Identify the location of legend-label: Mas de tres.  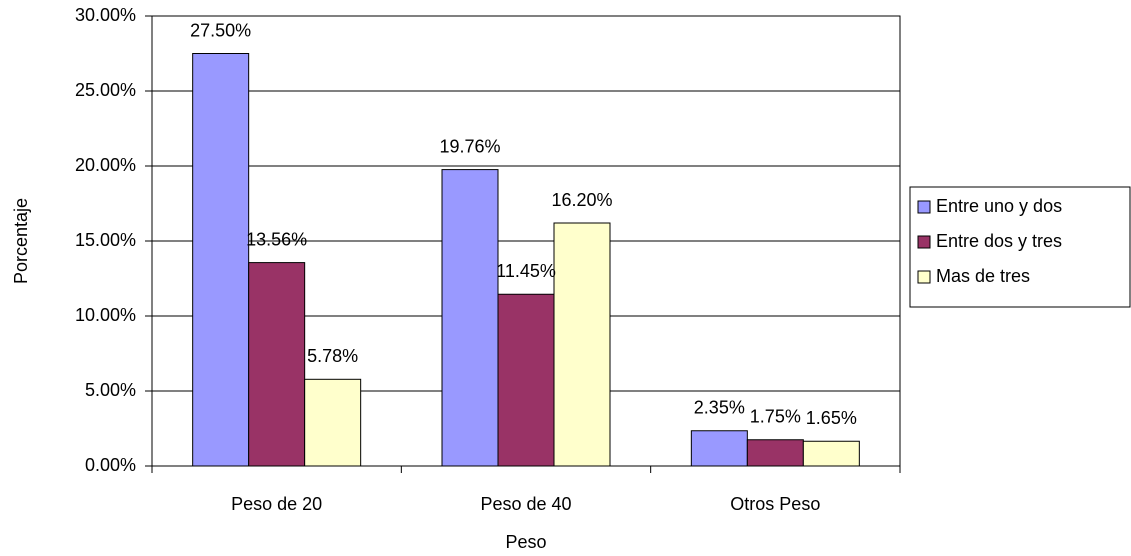
(983, 276).